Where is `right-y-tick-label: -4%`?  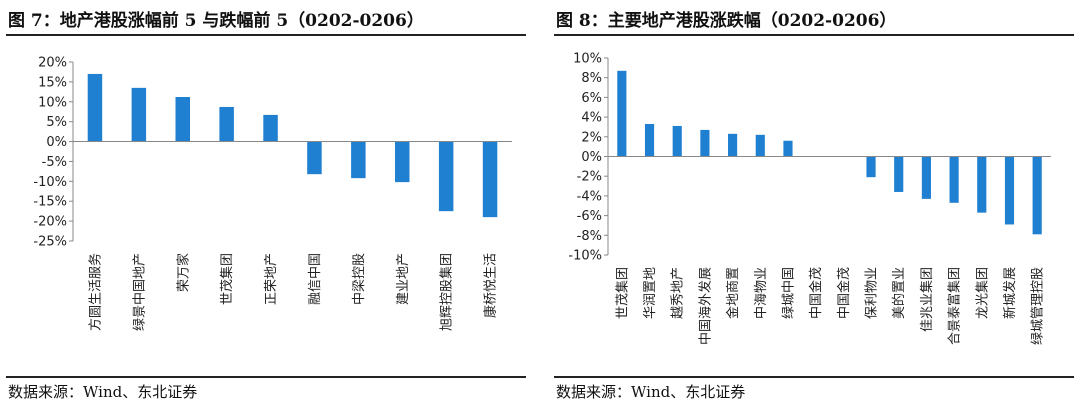
right-y-tick-label: -4% is located at coordinates (589, 196).